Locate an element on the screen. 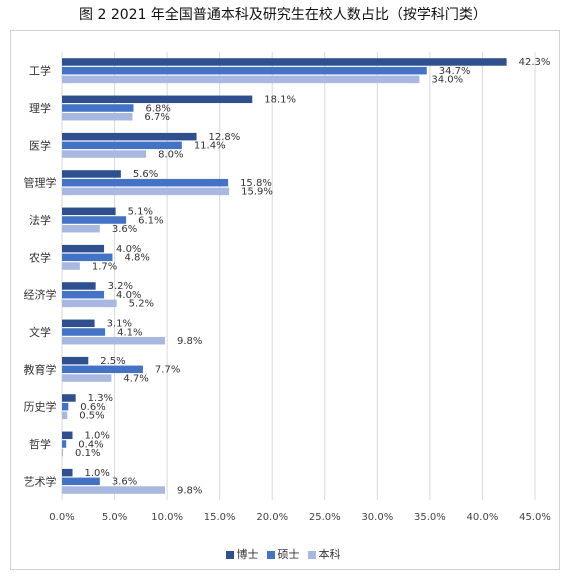 The height and width of the screenshot is (576, 566). category-label: 艺术学 is located at coordinates (40, 481).